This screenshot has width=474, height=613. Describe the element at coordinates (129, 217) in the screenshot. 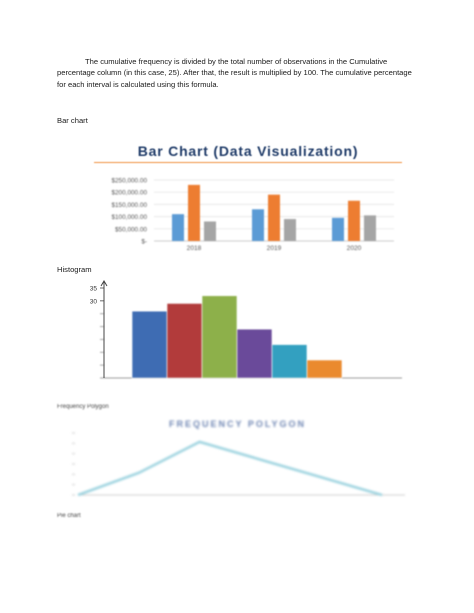

I see `bar-y-tick-label: $100,000.00` at that location.